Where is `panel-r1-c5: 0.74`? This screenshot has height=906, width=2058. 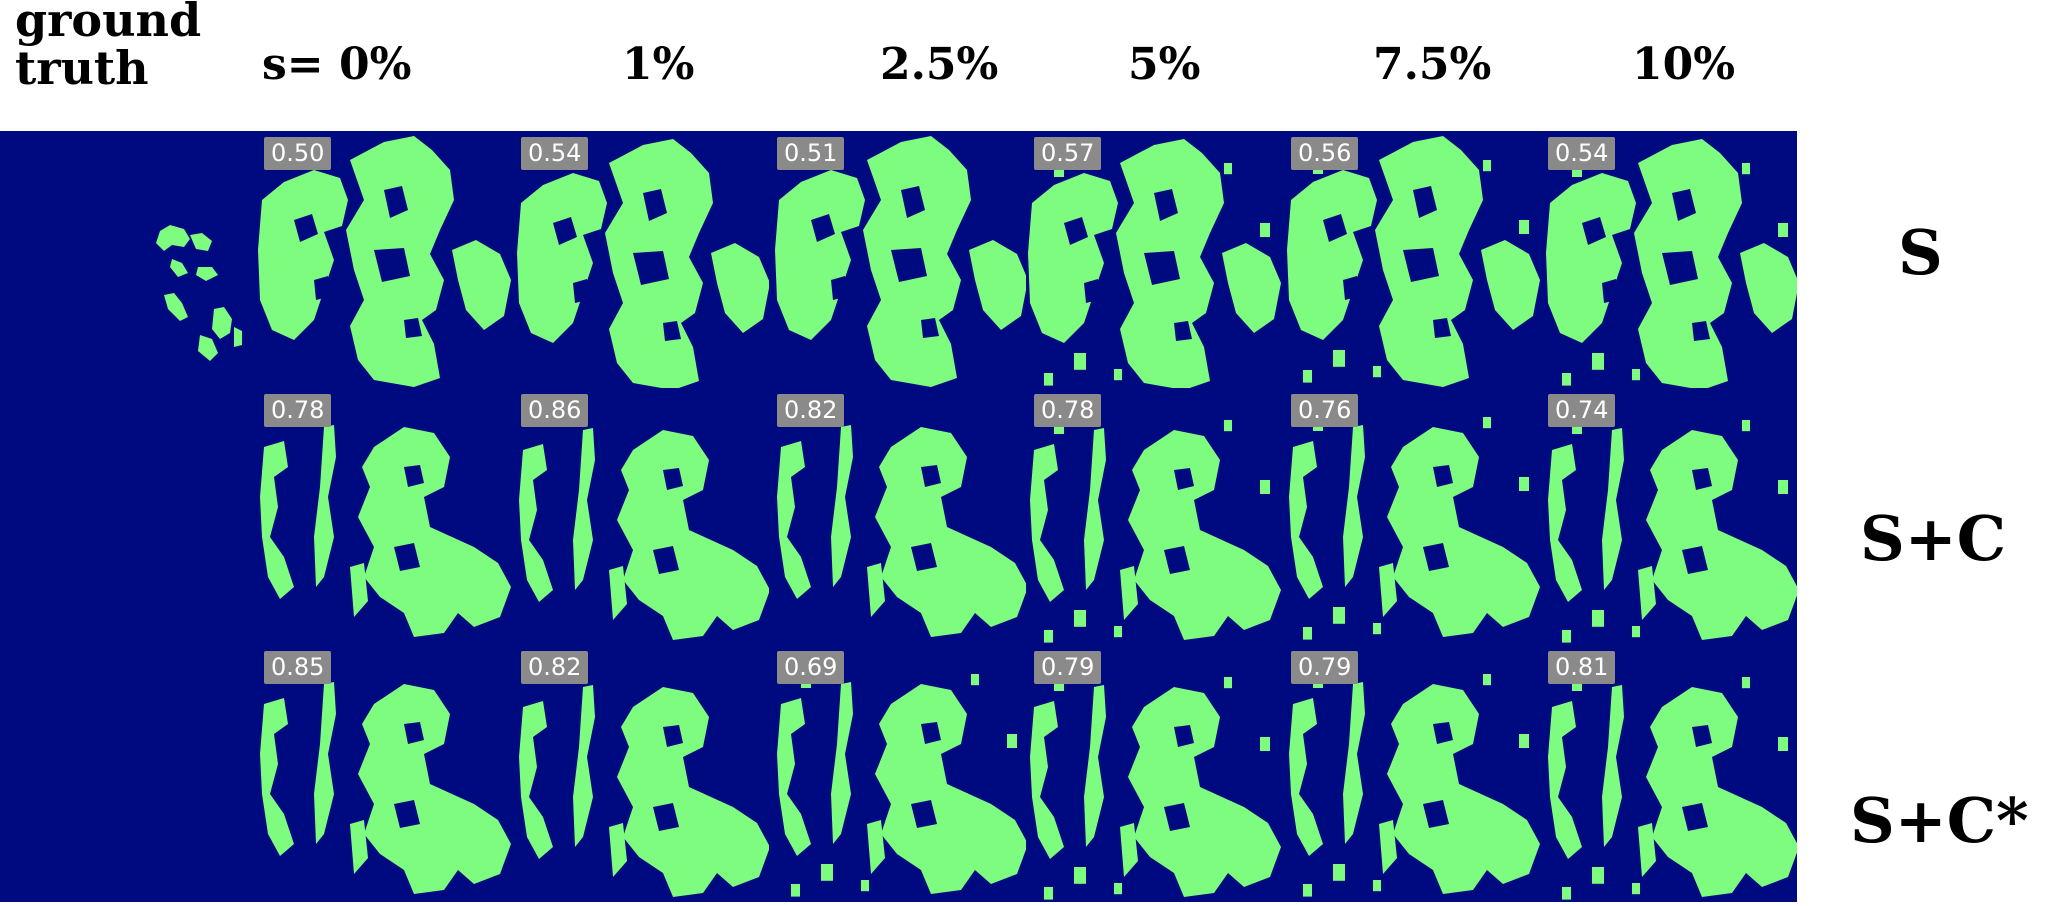 panel-r1-c5: 0.74 is located at coordinates (1668, 516).